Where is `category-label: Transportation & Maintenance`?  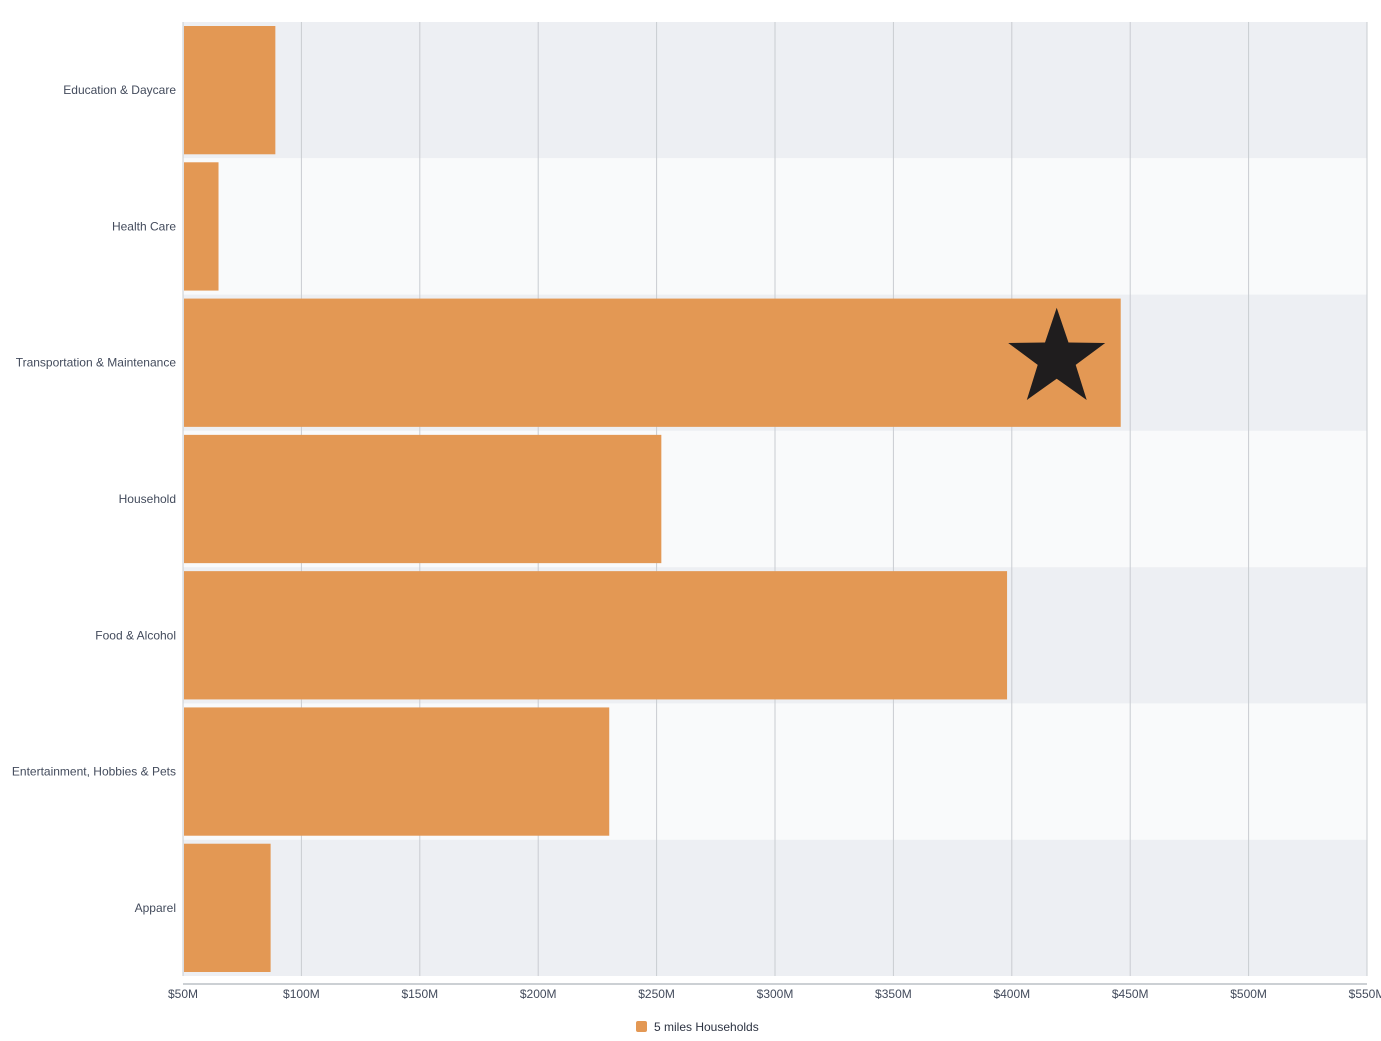
category-label: Transportation & Maintenance is located at coordinates (96, 363).